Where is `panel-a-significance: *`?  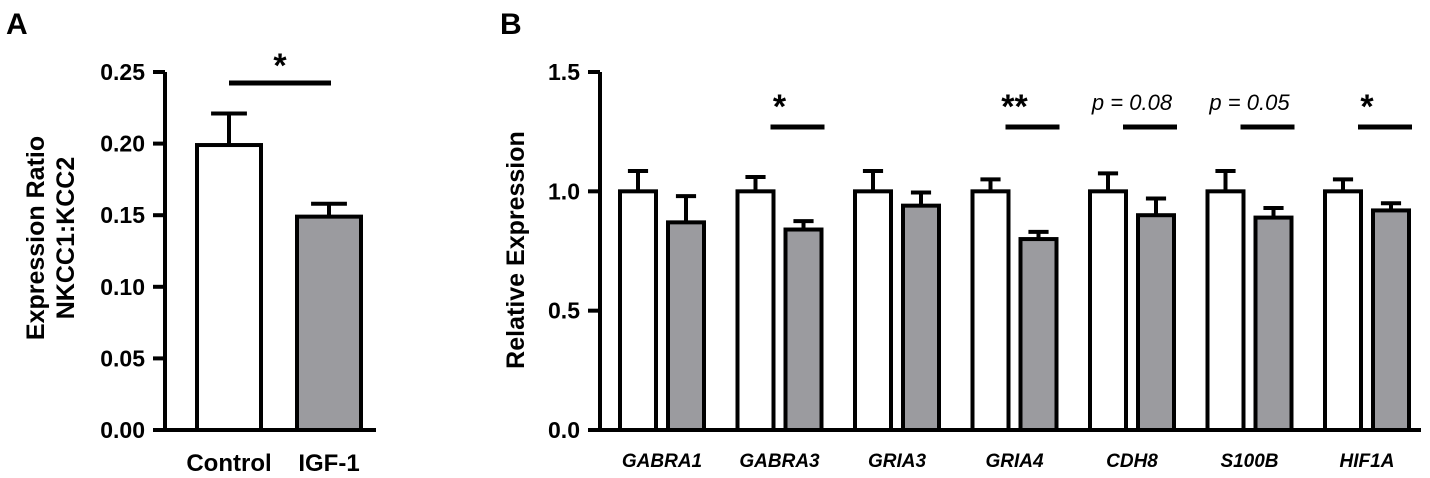
panel-a-significance: * is located at coordinates (280, 66).